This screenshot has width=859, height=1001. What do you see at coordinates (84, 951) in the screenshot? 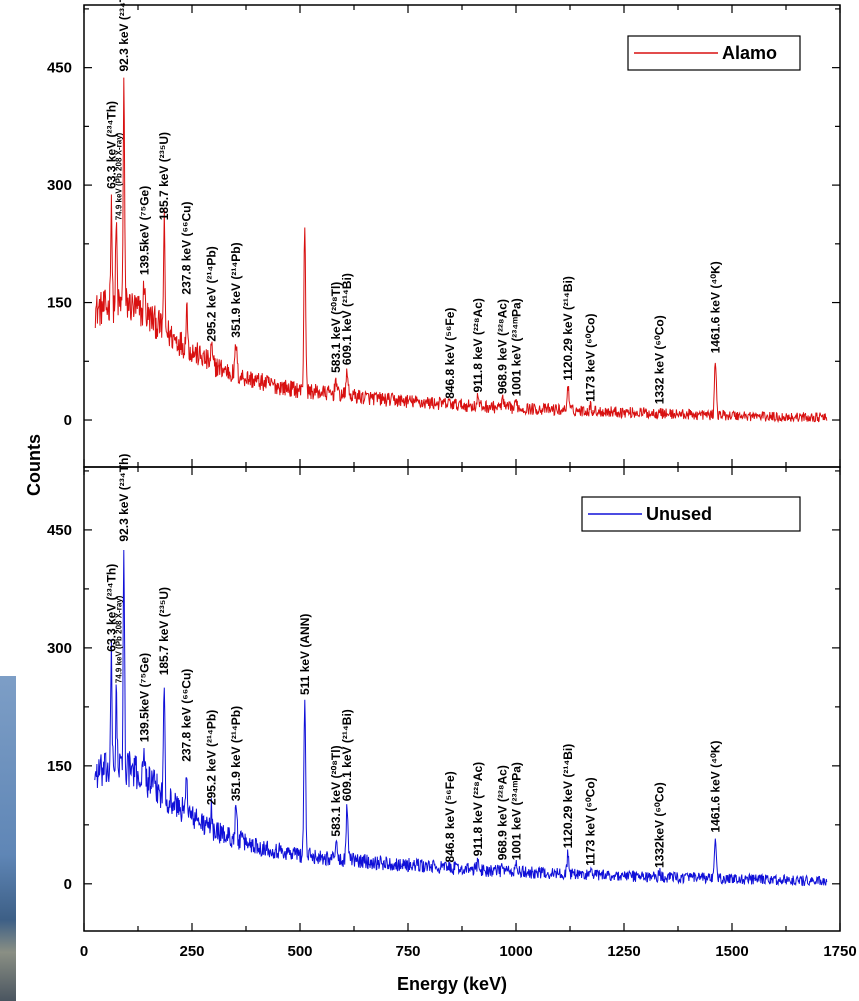
I see `x-tick-label: 0` at bounding box center [84, 951].